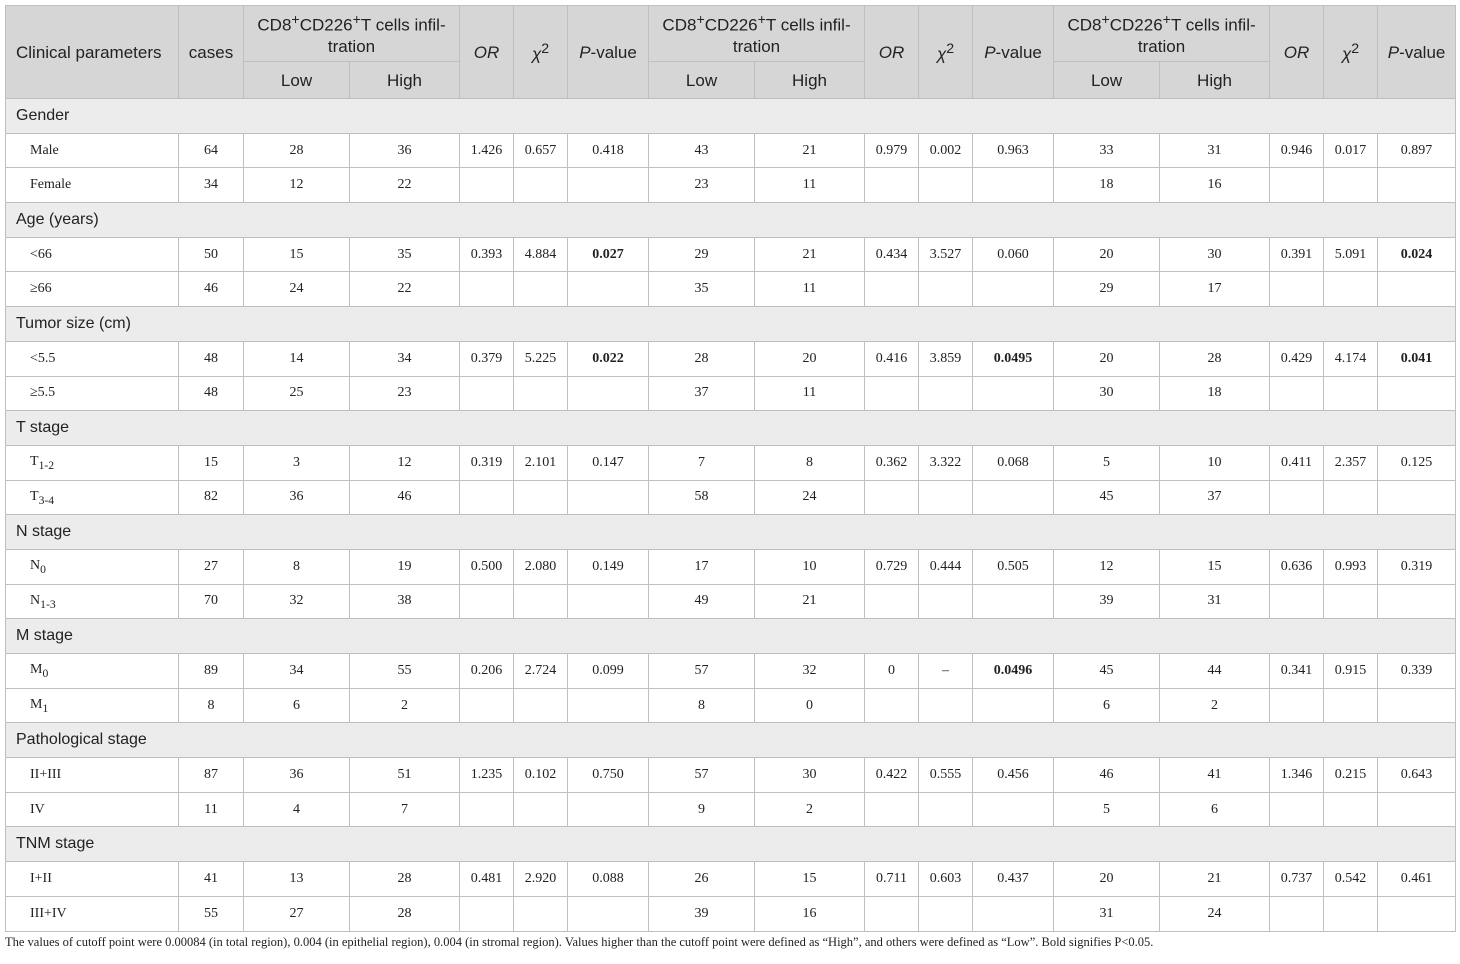  I want to click on table-cell: 8, so click(702, 705).